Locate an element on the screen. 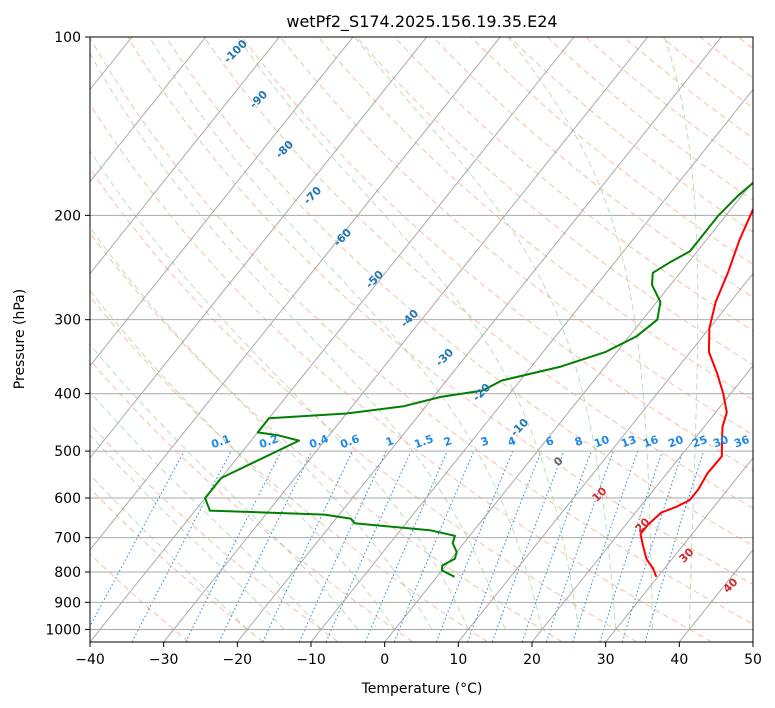  y-axis-label: Pressure (hPa) is located at coordinates (20, 339).